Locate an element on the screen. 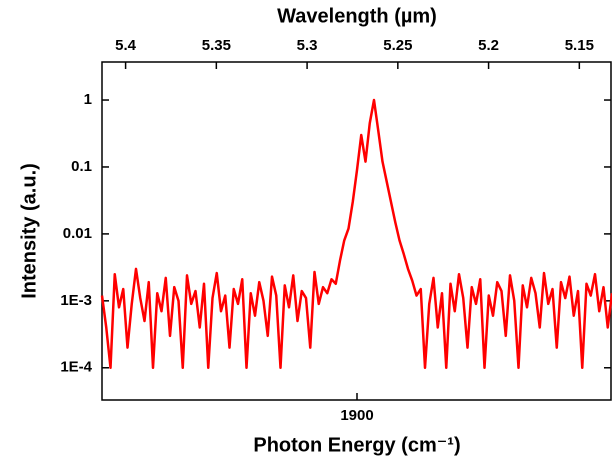 This screenshot has width=612, height=466. top-tick-label: 5.35 is located at coordinates (216, 45).